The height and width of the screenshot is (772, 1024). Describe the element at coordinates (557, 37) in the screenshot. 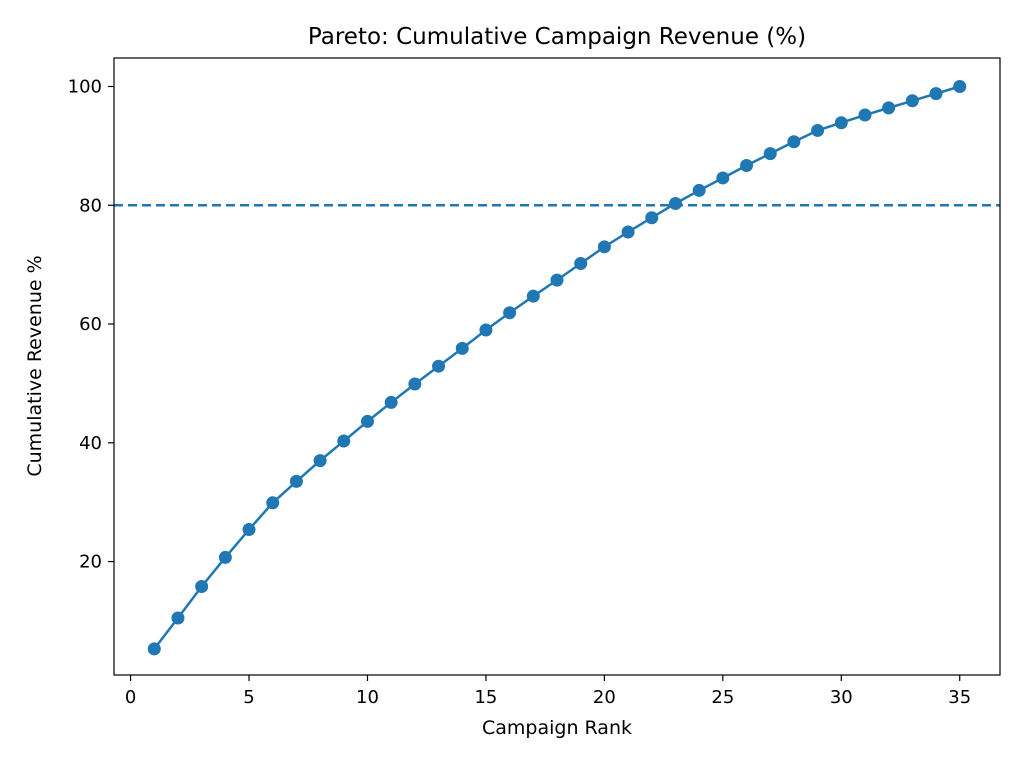

I see `chart-title: Pareto: Cumulative Campaign Revenue (%)` at that location.